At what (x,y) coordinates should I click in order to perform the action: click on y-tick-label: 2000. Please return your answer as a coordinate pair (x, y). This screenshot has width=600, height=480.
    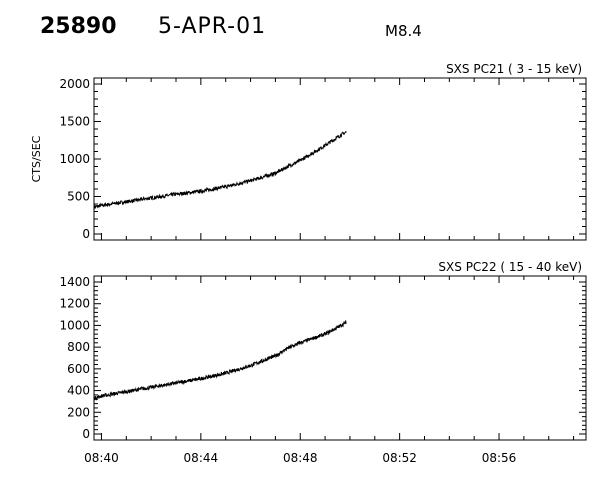
    Looking at the image, I should click on (74, 84).